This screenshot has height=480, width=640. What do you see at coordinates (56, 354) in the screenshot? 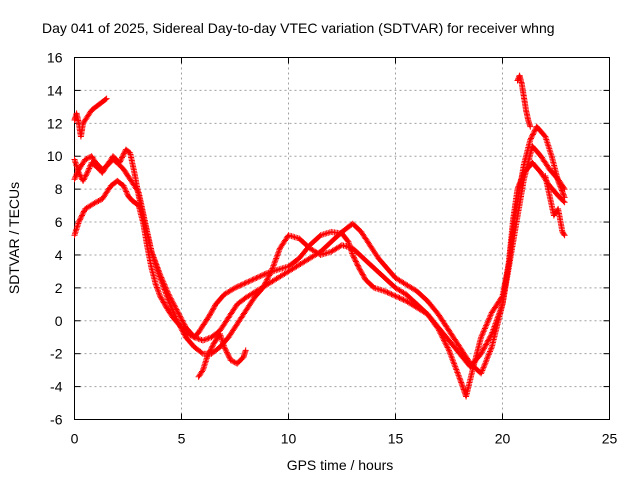
I see `y-tick-label: -2` at bounding box center [56, 354].